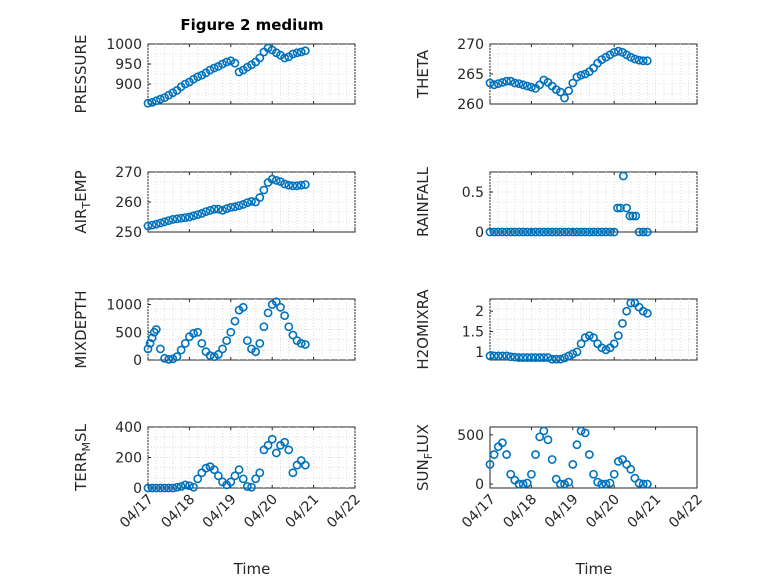 The image size is (778, 583). What do you see at coordinates (128, 65) in the screenshot?
I see `y-tick-label: 950` at bounding box center [128, 65].